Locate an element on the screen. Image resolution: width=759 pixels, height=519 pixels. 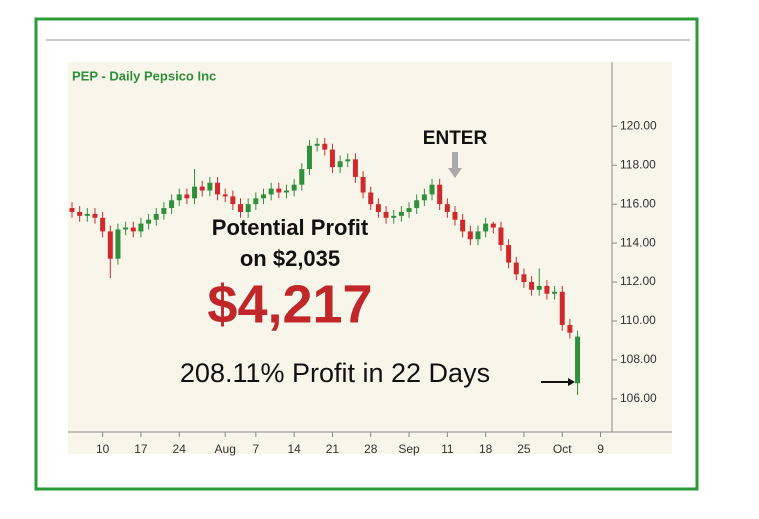
x-tick-label: 24 is located at coordinates (180, 449).